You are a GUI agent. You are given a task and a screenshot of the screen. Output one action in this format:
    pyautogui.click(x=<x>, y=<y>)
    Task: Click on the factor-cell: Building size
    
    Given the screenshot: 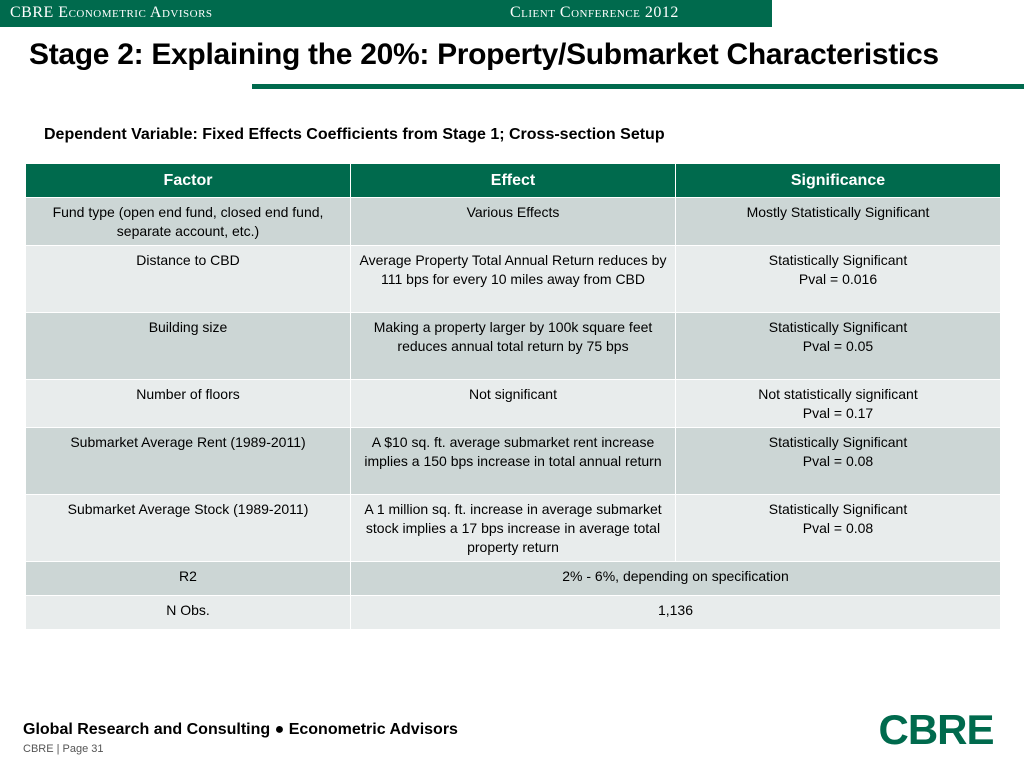 What is the action you would take?
    pyautogui.click(x=188, y=346)
    